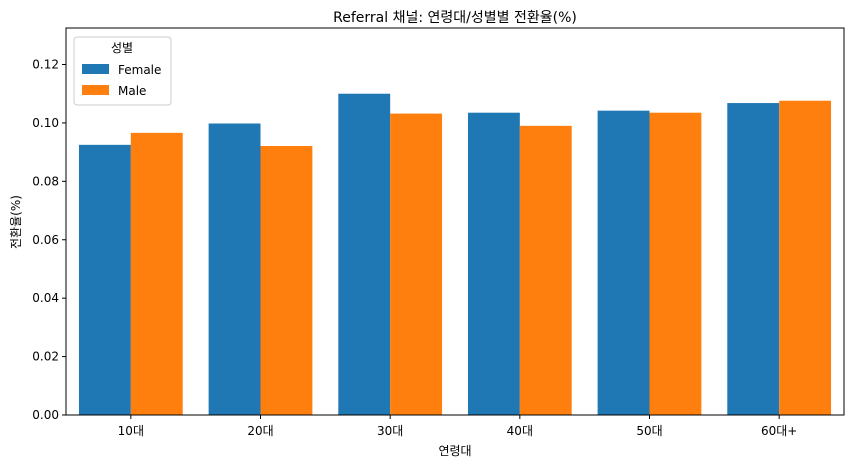  Describe the element at coordinates (457, 426) in the screenshot. I see `x-axis: 10대 20대 30대 40대 50대 60대+` at that location.